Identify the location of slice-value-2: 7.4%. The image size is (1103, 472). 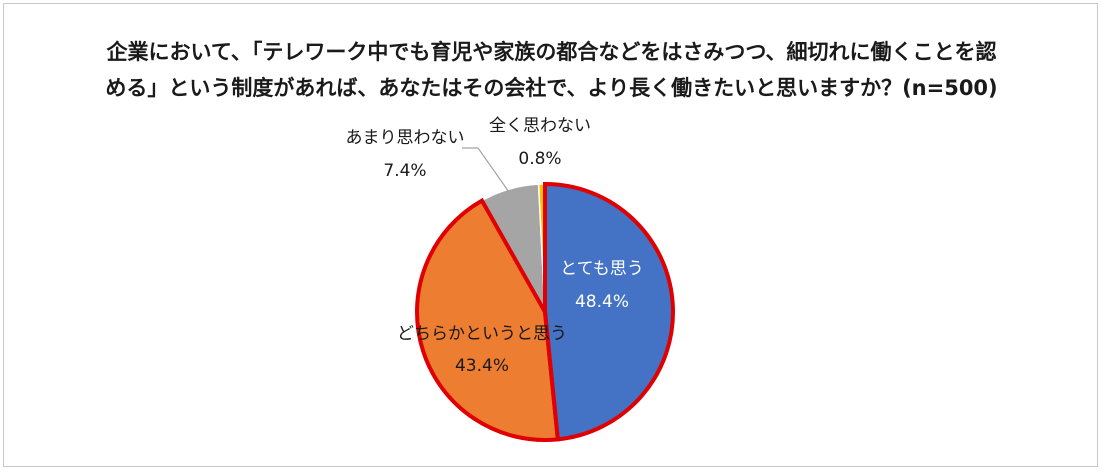
(404, 171).